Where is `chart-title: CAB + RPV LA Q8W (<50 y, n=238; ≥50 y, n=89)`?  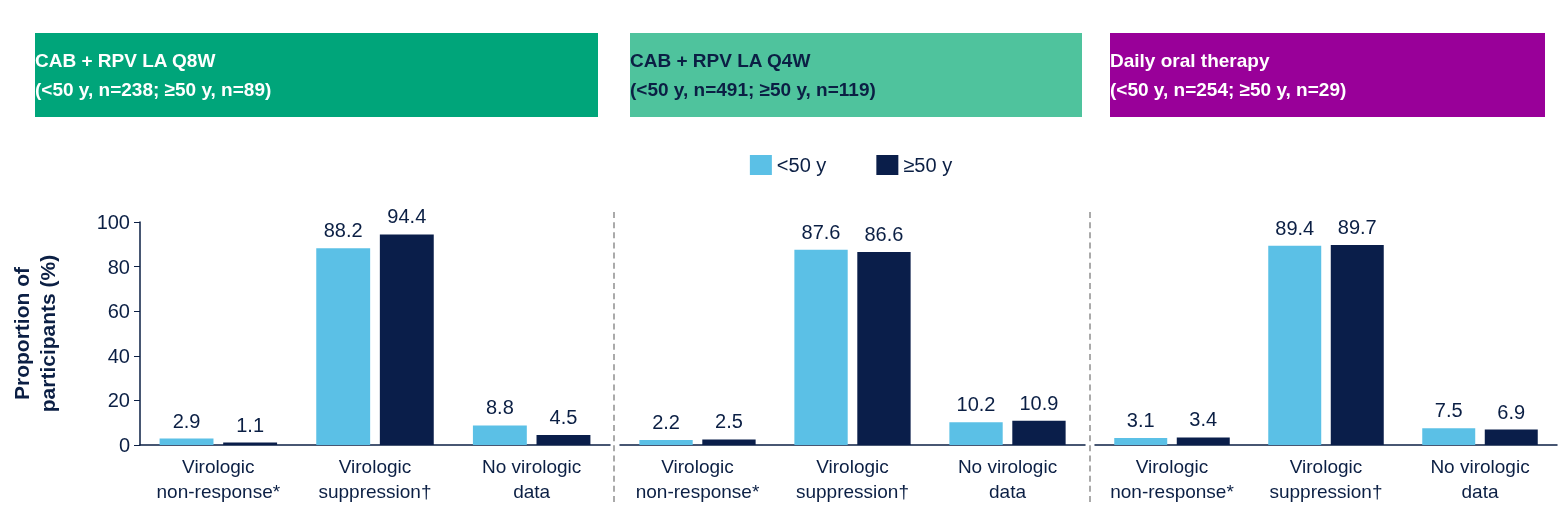 chart-title: CAB + RPV LA Q8W (<50 y, n=238; ≥50 y, n=89) is located at coordinates (153, 75).